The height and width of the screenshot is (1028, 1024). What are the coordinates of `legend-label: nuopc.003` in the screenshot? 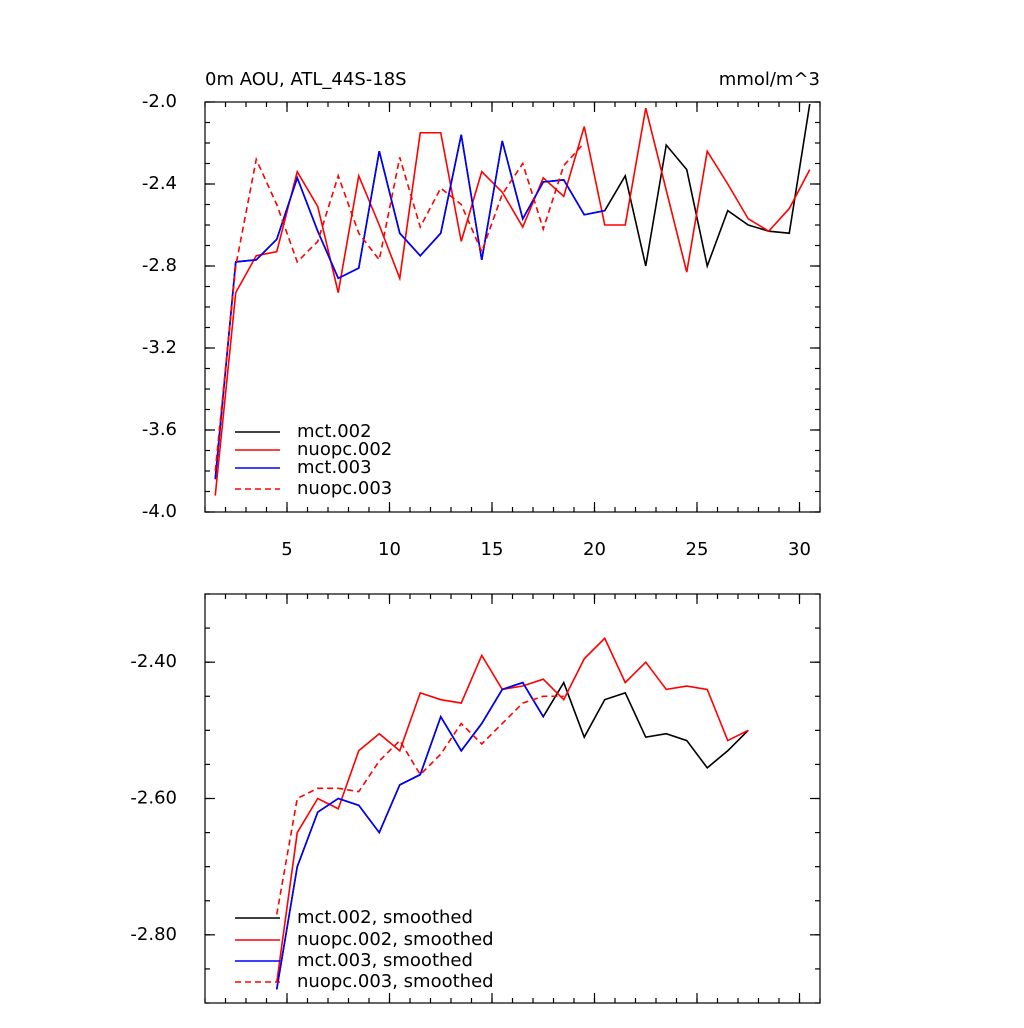 It's located at (344, 488).